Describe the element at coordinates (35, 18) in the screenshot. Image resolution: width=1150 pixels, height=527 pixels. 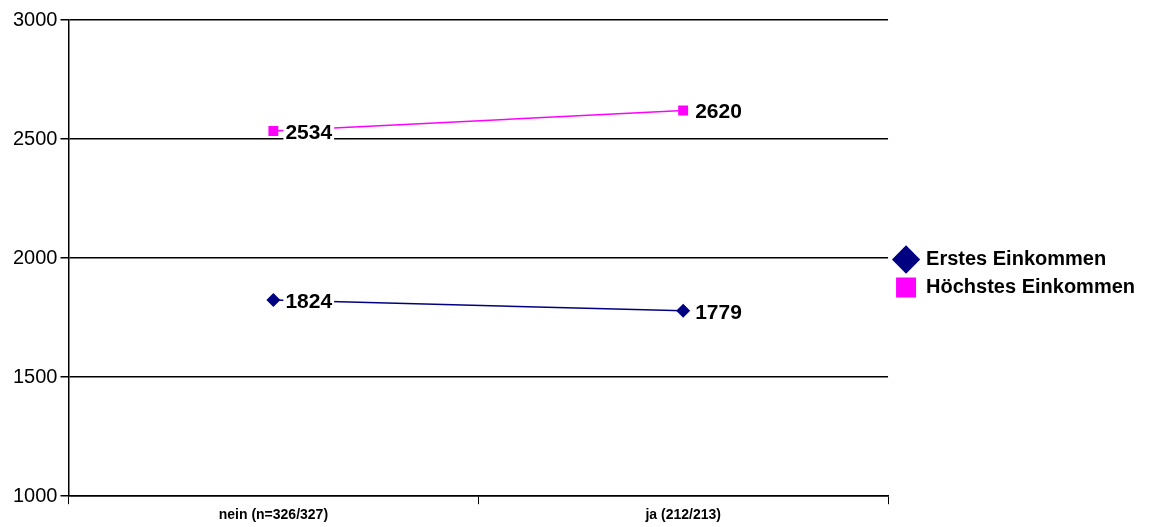
I see `y-tick-label: 3000` at that location.